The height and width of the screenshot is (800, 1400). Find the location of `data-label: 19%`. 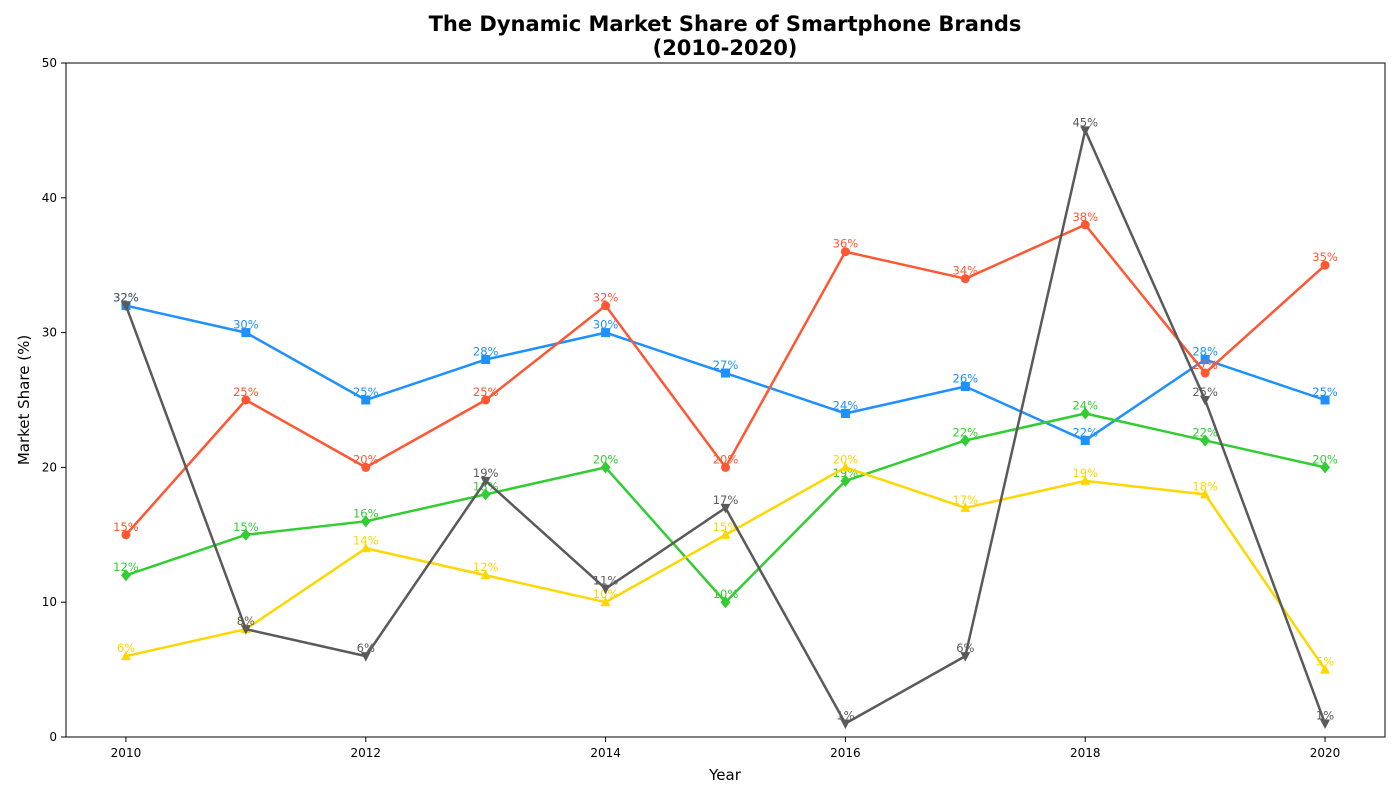

data-label: 19% is located at coordinates (1085, 473).